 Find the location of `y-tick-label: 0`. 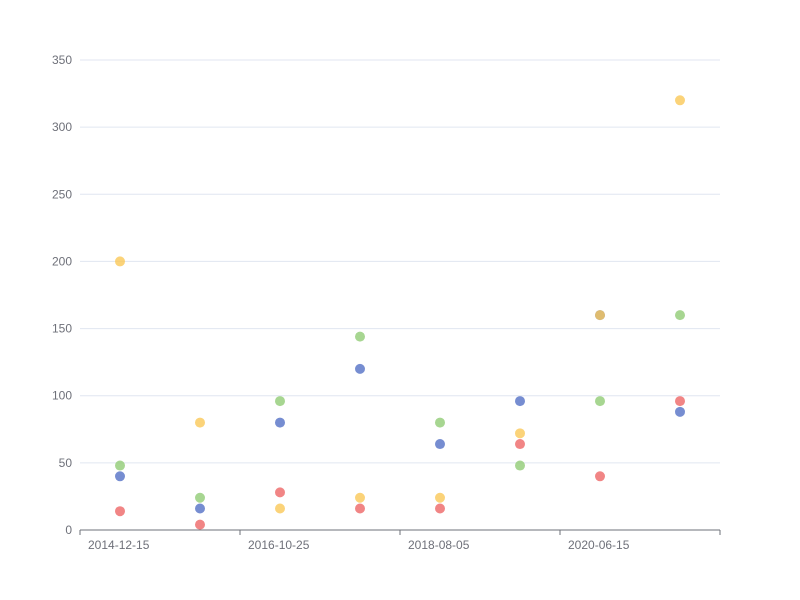

y-tick-label: 0 is located at coordinates (68, 530).